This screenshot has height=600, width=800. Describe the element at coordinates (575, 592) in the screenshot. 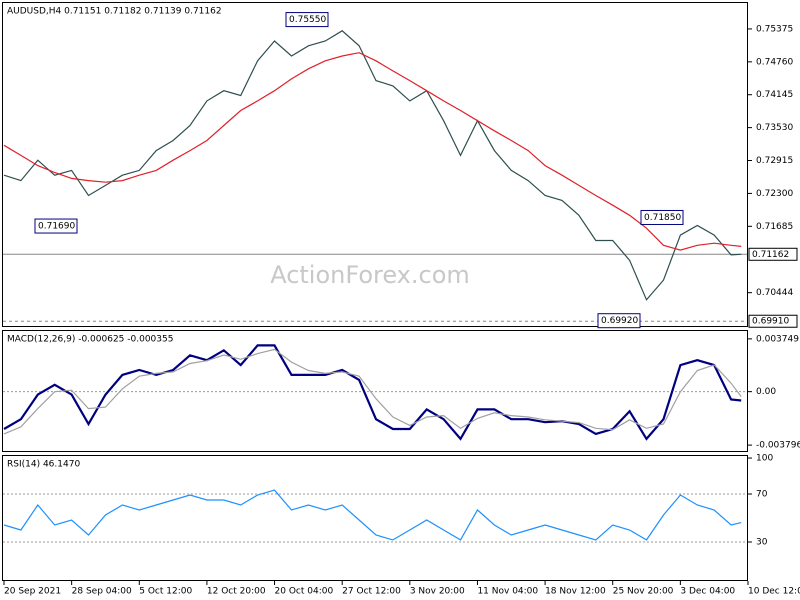

I see `x-tick-label: 18 Nov 12:00` at that location.